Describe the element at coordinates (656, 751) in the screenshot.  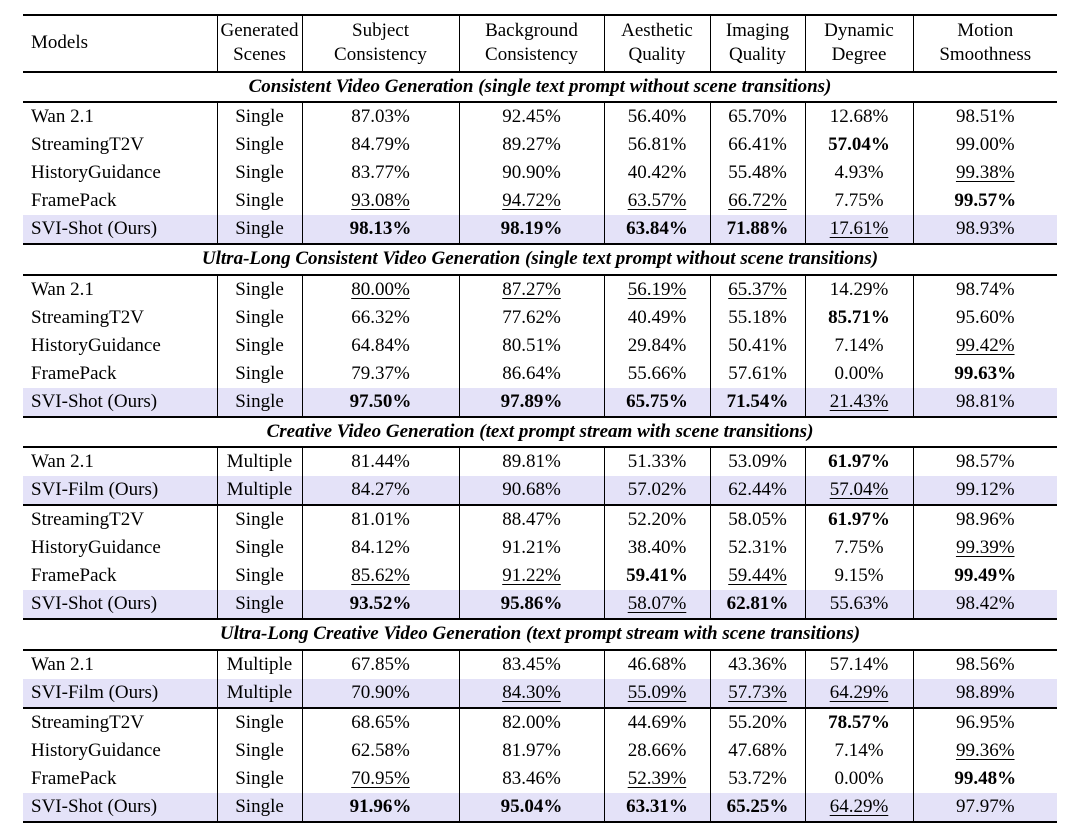
I see `value-cell-aesthetic-quality: 28.66%` at that location.